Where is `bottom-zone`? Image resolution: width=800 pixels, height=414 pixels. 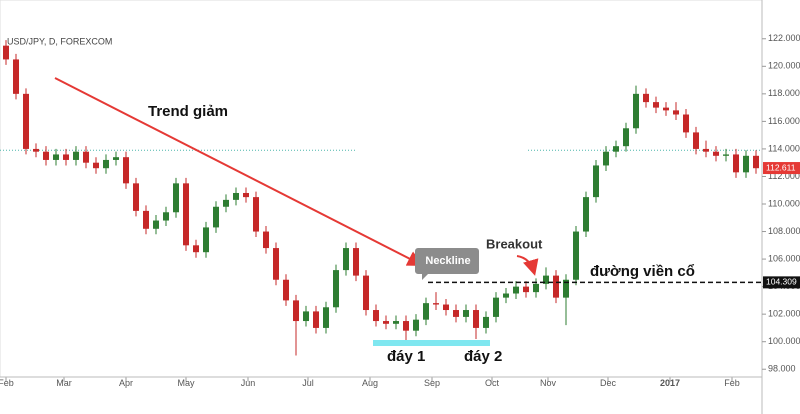 bottom-zone is located at coordinates (431, 343).